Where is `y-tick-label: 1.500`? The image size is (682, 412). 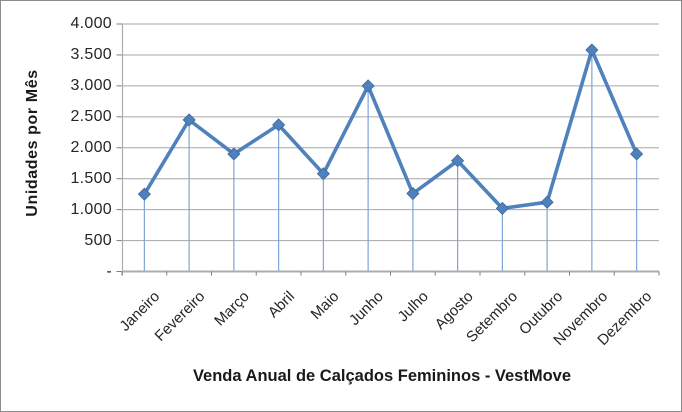 y-tick-label: 1.500 is located at coordinates (91, 178).